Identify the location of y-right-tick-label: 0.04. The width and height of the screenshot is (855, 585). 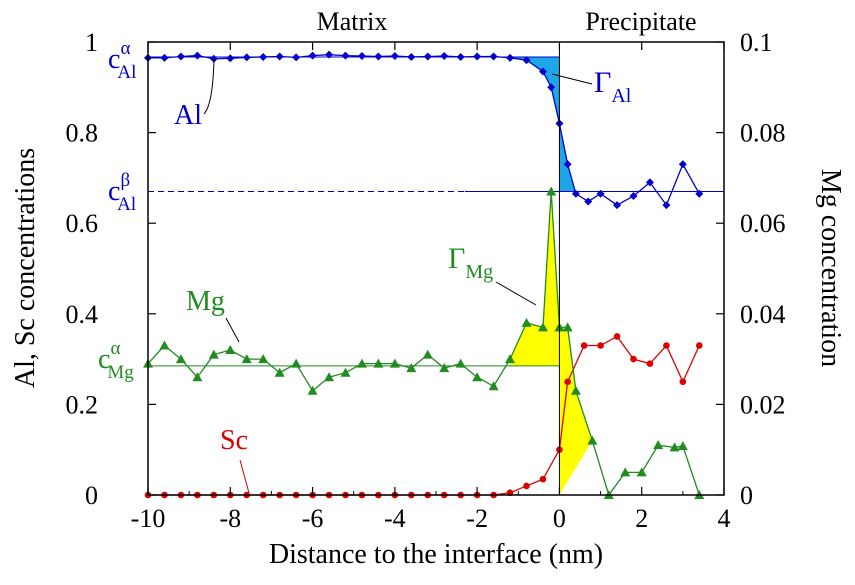
(763, 314).